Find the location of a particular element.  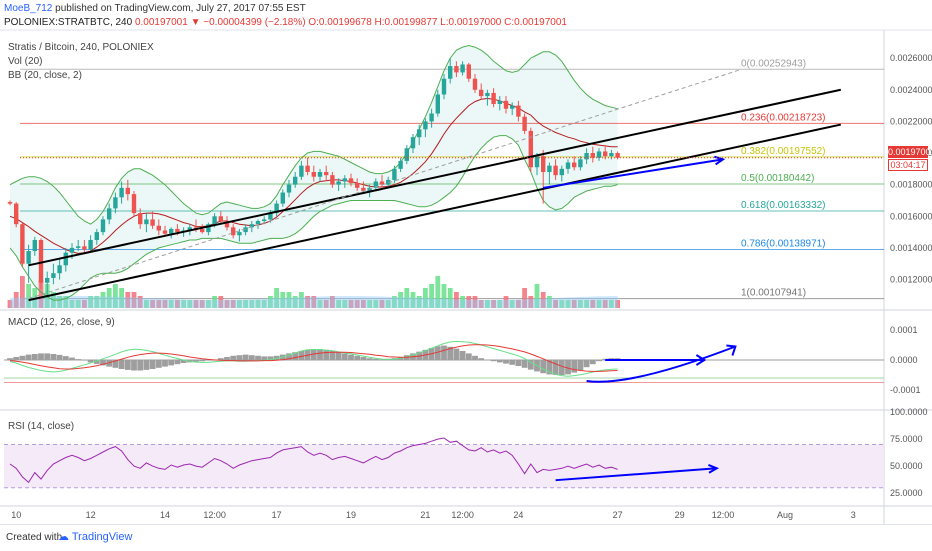

bollinger-legend: BB (20, close, 2) is located at coordinates (45, 75).